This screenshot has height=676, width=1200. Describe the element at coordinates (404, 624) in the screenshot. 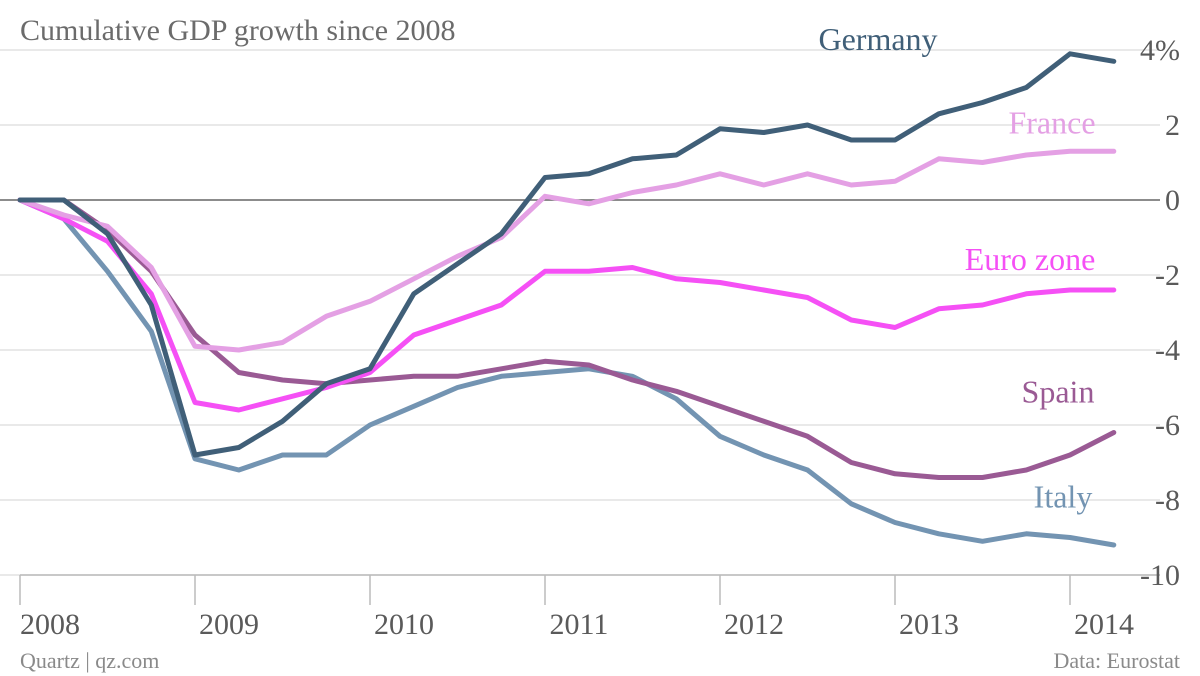

I see `x-tick-label: 2010` at that location.